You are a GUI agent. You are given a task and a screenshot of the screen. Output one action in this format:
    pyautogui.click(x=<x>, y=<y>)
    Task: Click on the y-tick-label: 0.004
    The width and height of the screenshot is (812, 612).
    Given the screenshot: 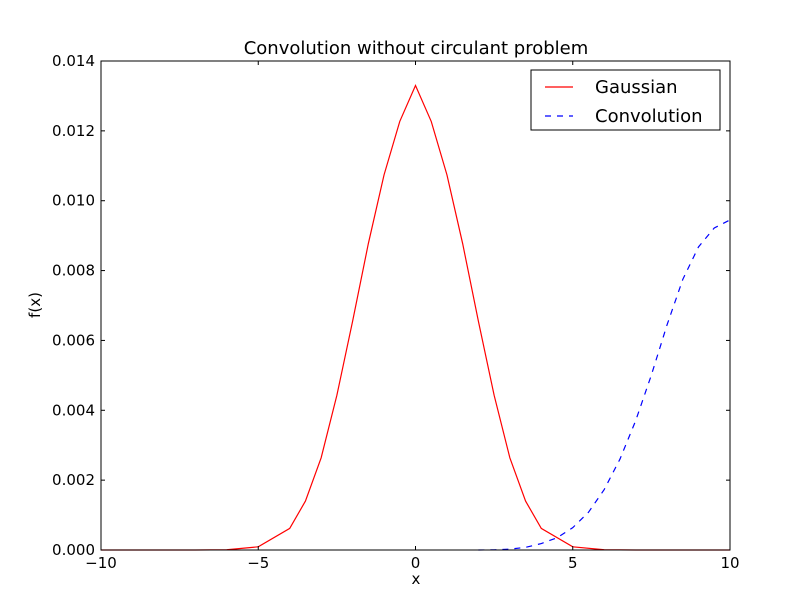 What is the action you would take?
    pyautogui.click(x=73, y=410)
    